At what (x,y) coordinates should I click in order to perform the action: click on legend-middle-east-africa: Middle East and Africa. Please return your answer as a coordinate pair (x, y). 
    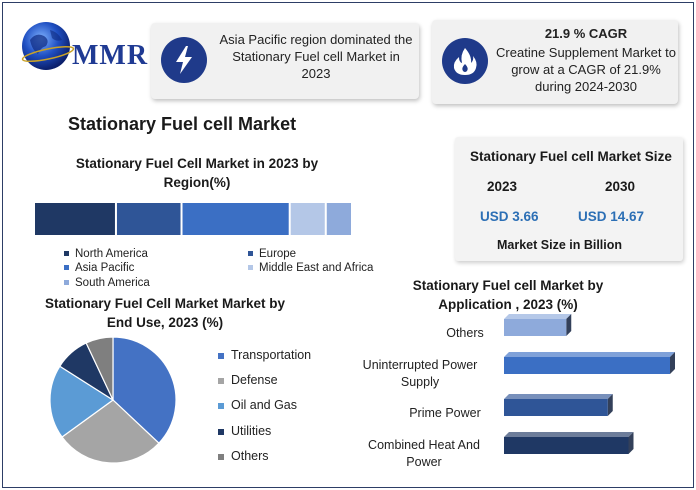
    Looking at the image, I should click on (310, 268).